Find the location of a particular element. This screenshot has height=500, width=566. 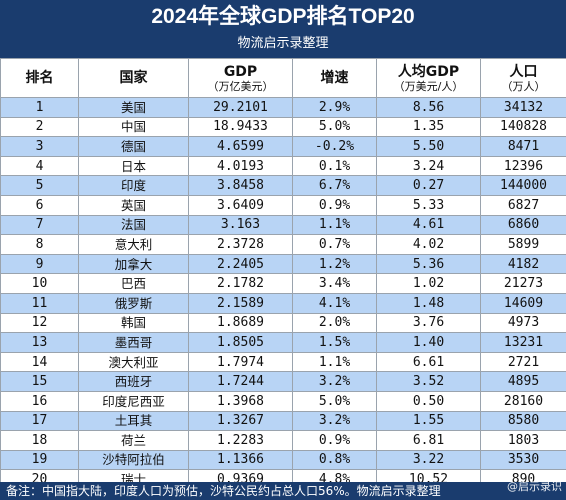

cell-growth: 1.2% is located at coordinates (334, 264).